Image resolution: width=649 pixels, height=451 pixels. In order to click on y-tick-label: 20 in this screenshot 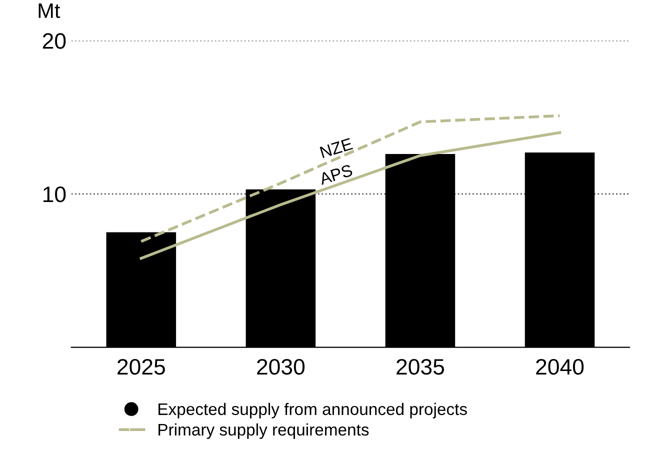, I will do `click(54, 41)`.